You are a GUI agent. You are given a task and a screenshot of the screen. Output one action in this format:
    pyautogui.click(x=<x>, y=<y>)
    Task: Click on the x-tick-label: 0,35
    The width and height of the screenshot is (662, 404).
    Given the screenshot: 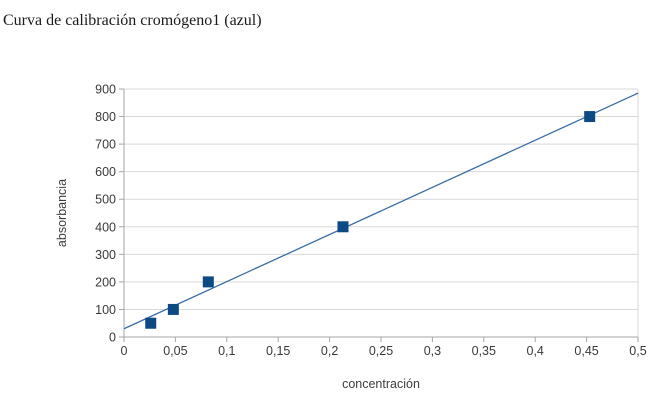 What is the action you would take?
    pyautogui.click(x=484, y=351)
    